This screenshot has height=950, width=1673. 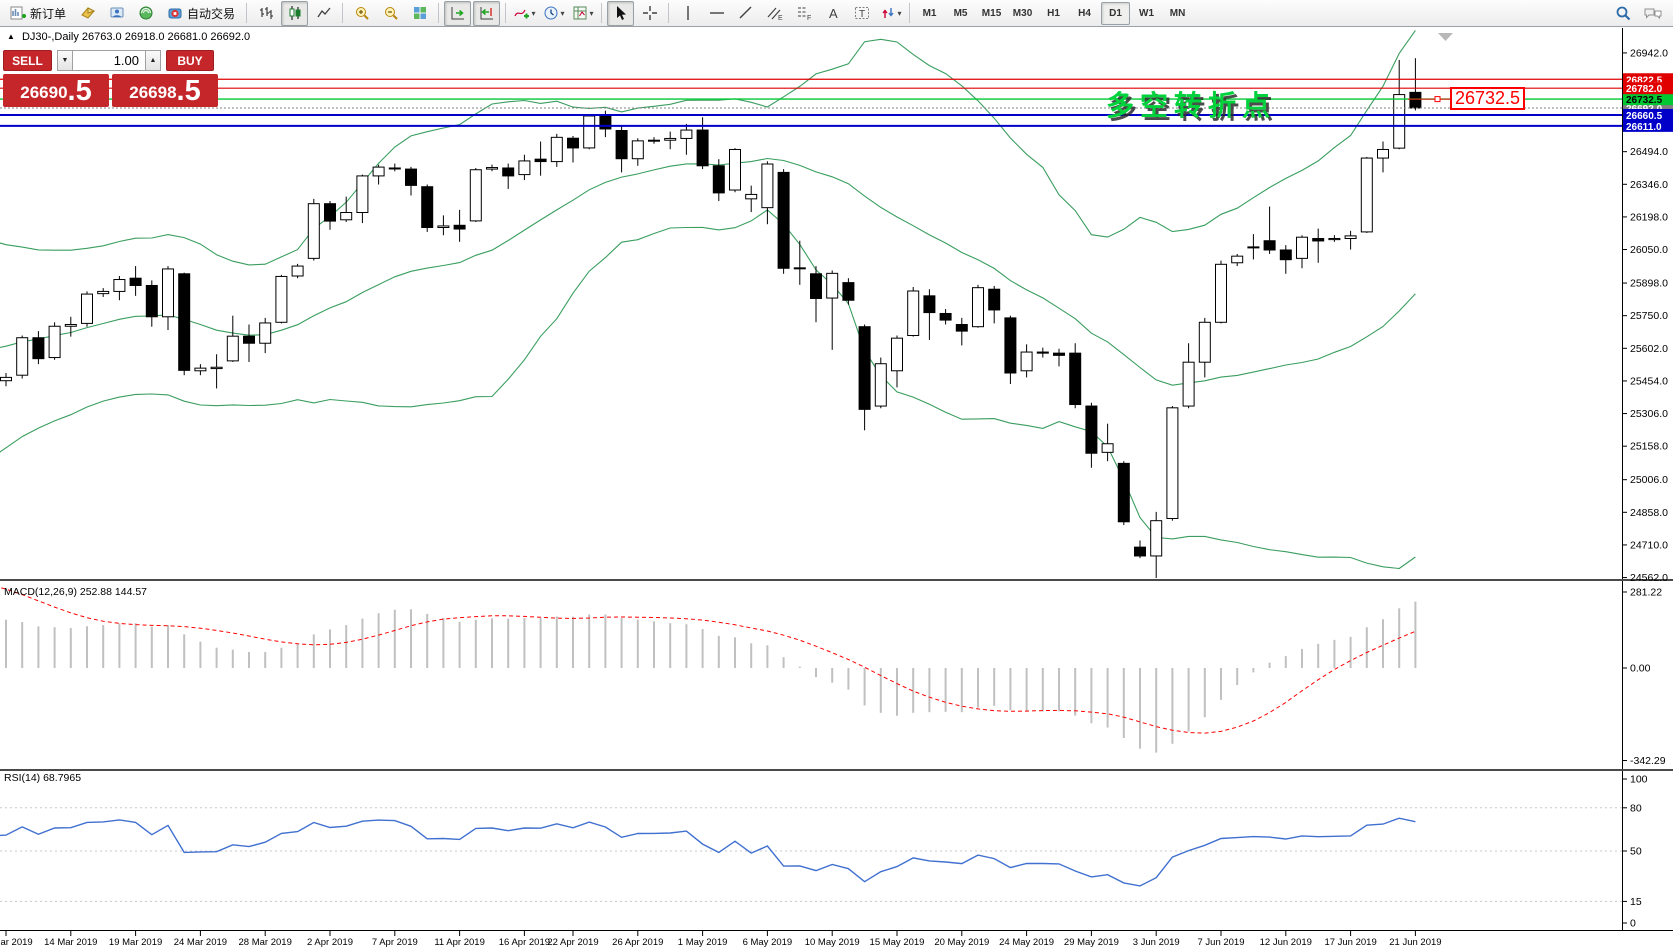 What do you see at coordinates (1649, 284) in the screenshot?
I see `price-tick-label: 25898.0` at bounding box center [1649, 284].